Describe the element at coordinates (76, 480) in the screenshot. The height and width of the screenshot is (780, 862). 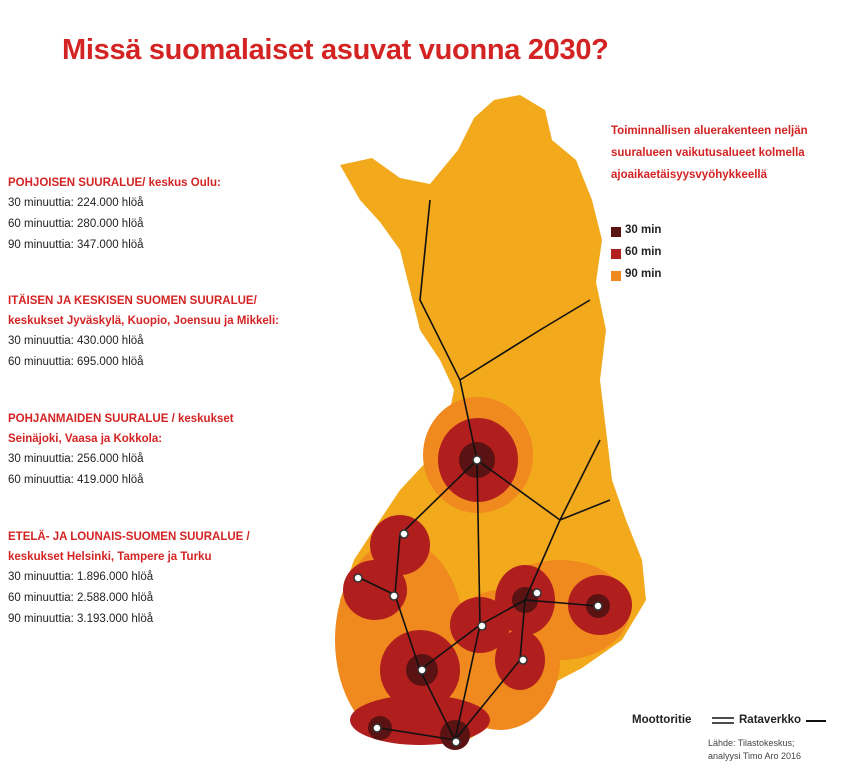
I see `region-stat: 60 minuuttia: 419.000 hlöå` at that location.